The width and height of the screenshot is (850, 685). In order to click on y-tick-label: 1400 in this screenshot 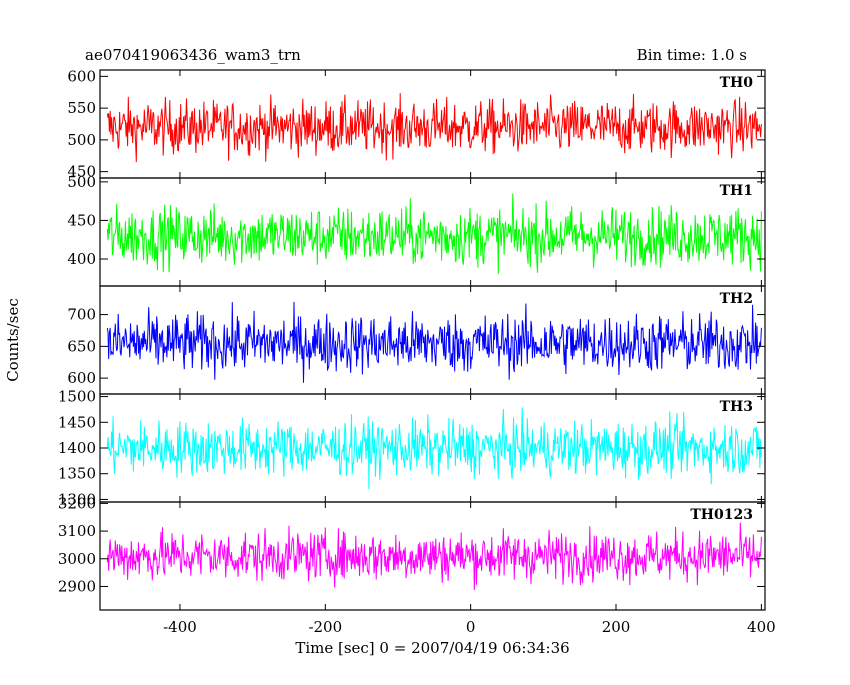, I will do `click(77, 448)`.